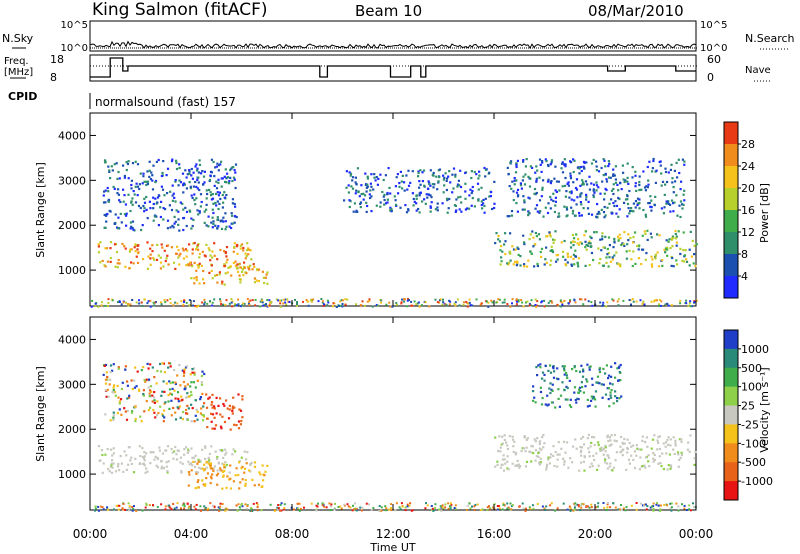  I want to click on colorbar-tick-label: -1000, so click(757, 481).